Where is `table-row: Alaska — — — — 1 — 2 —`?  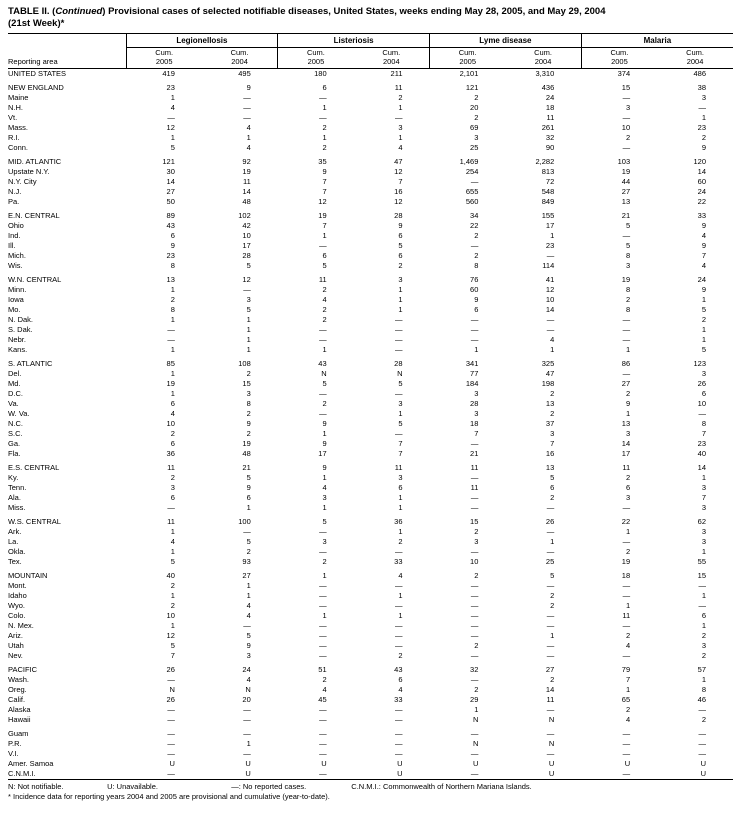
table-row: Alaska — — — — 1 — 2 — is located at coordinates (370, 710).